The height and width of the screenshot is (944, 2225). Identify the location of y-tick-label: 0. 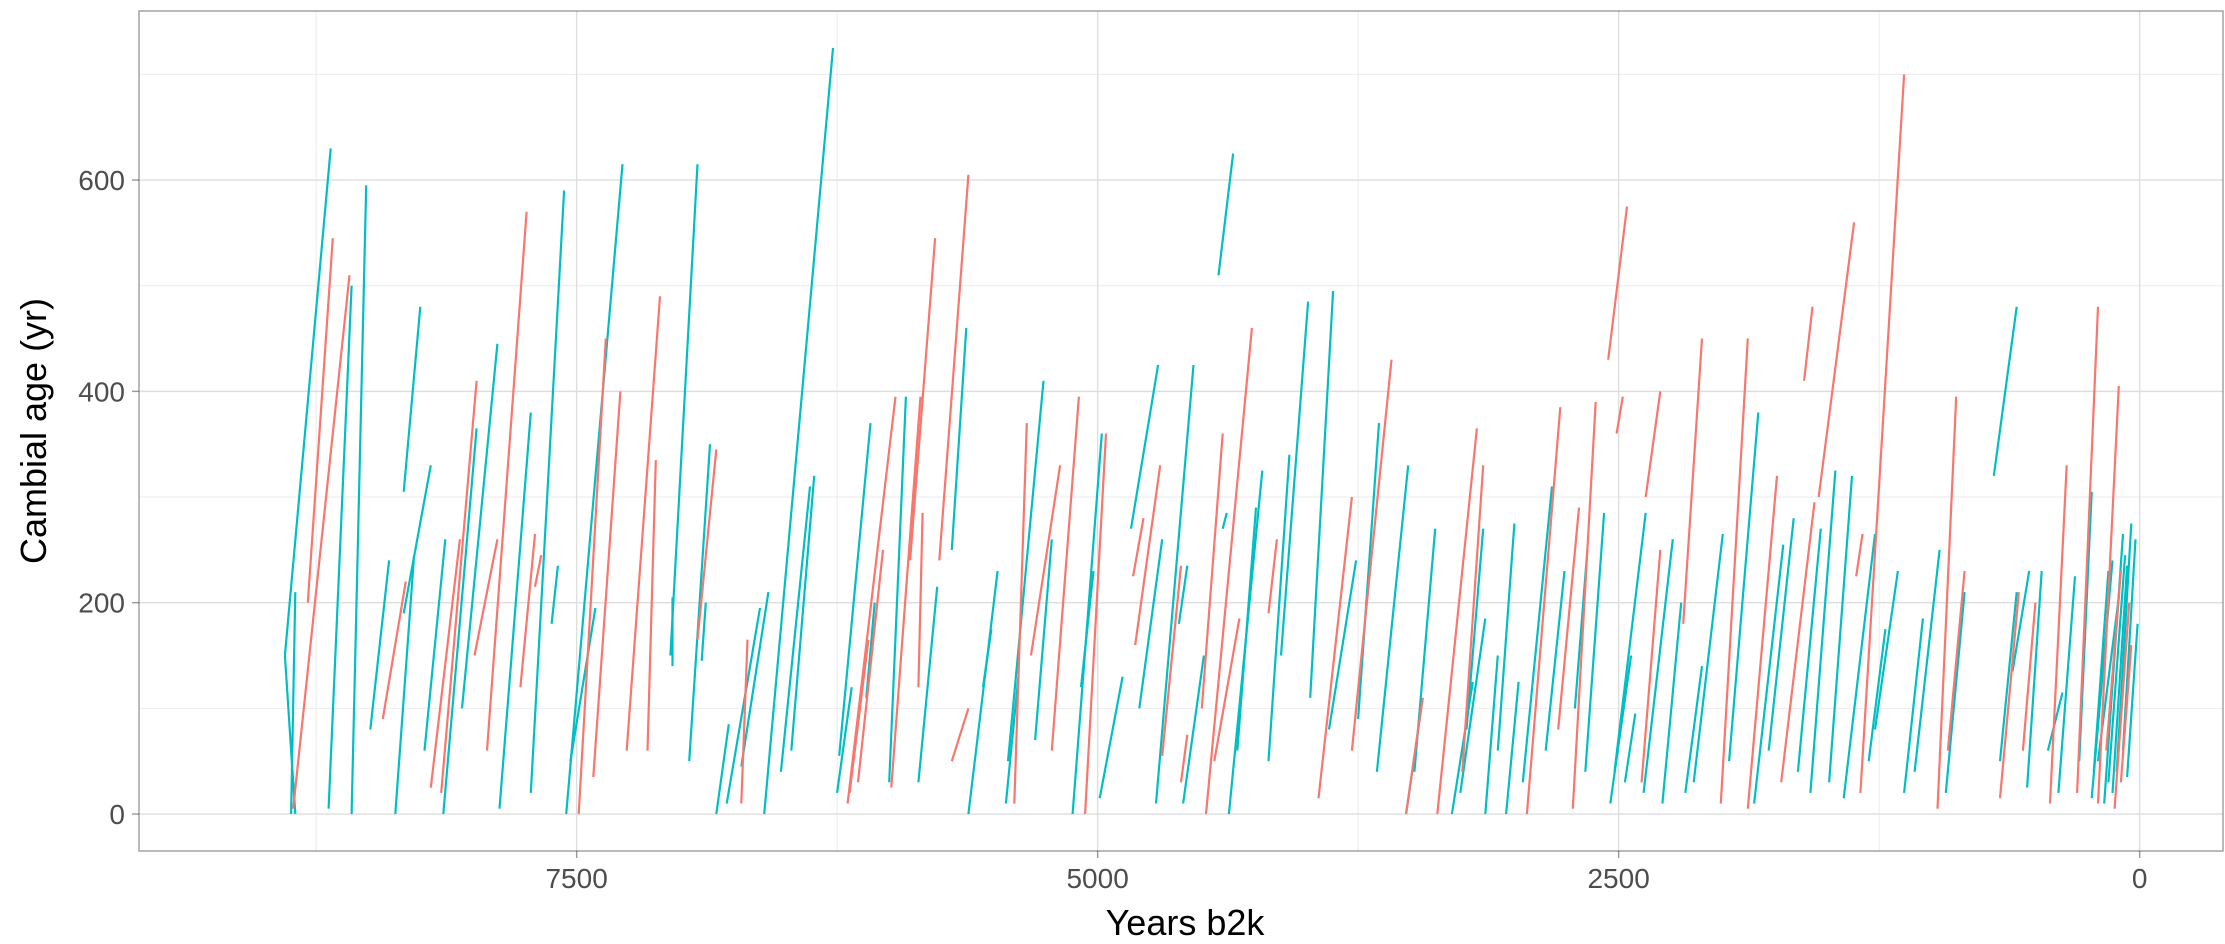
(117, 814).